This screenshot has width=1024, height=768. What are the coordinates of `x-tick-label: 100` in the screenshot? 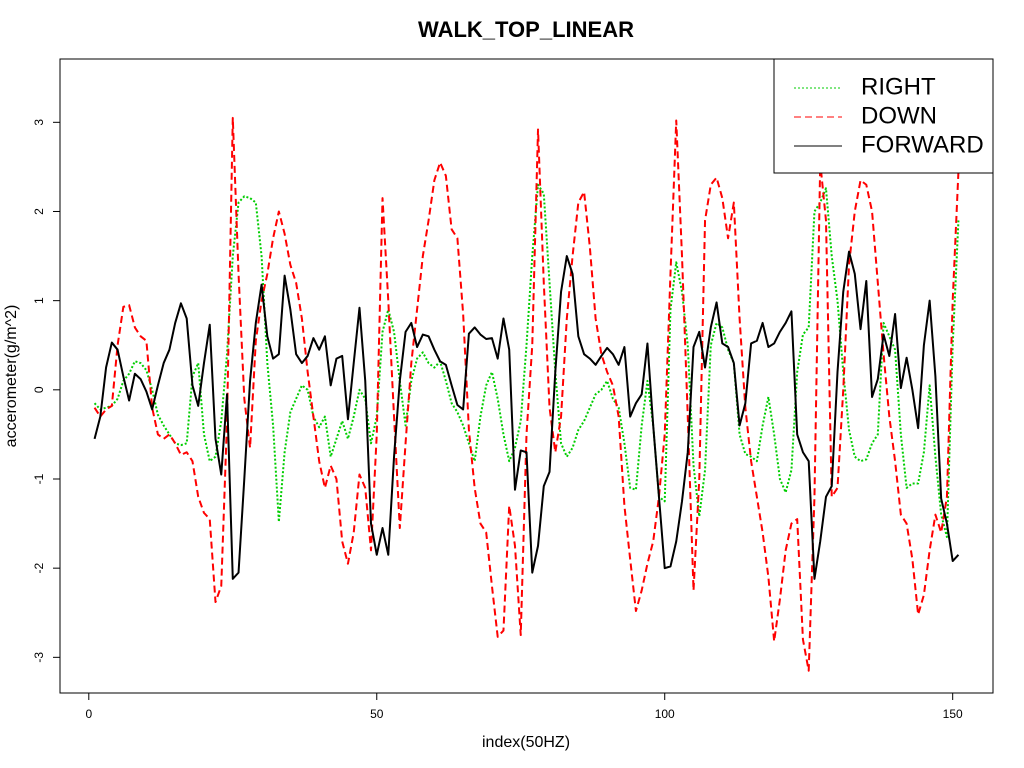 It's located at (665, 714).